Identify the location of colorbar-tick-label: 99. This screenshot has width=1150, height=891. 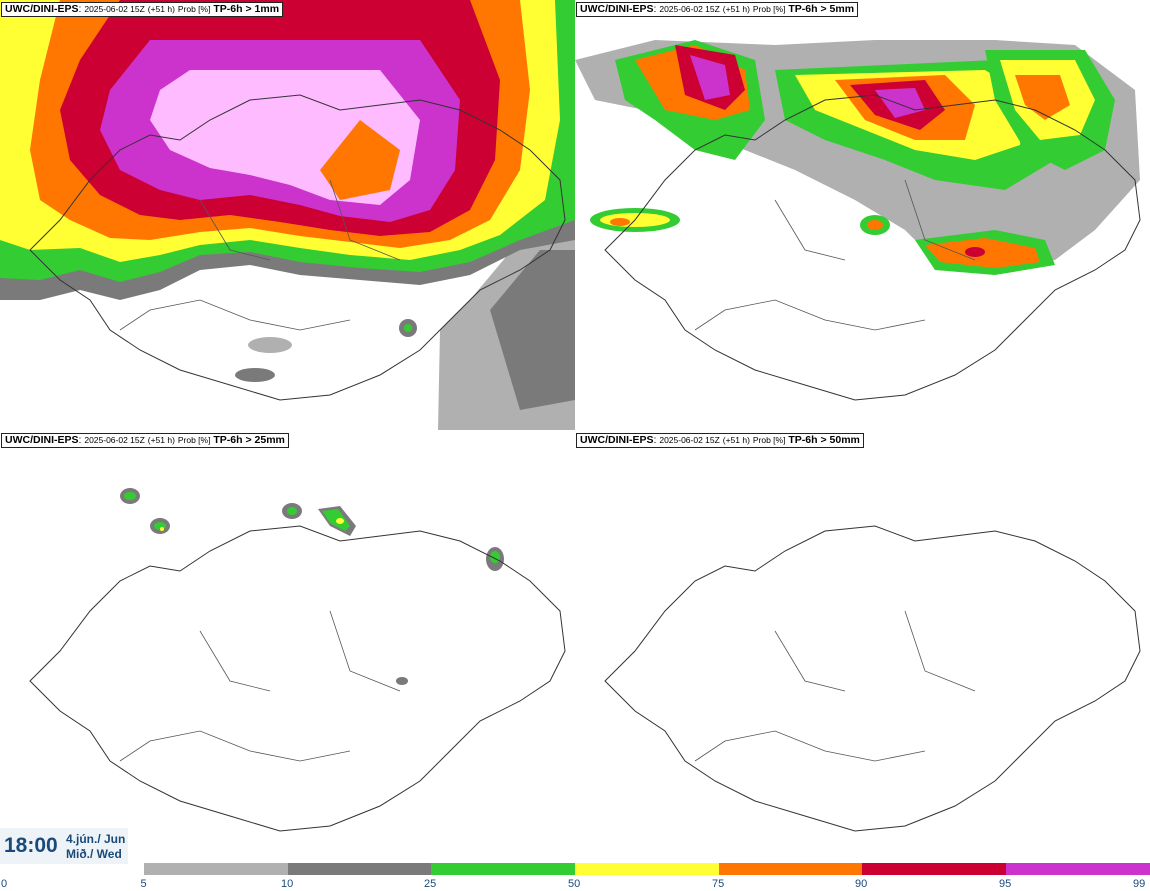
(1139, 884).